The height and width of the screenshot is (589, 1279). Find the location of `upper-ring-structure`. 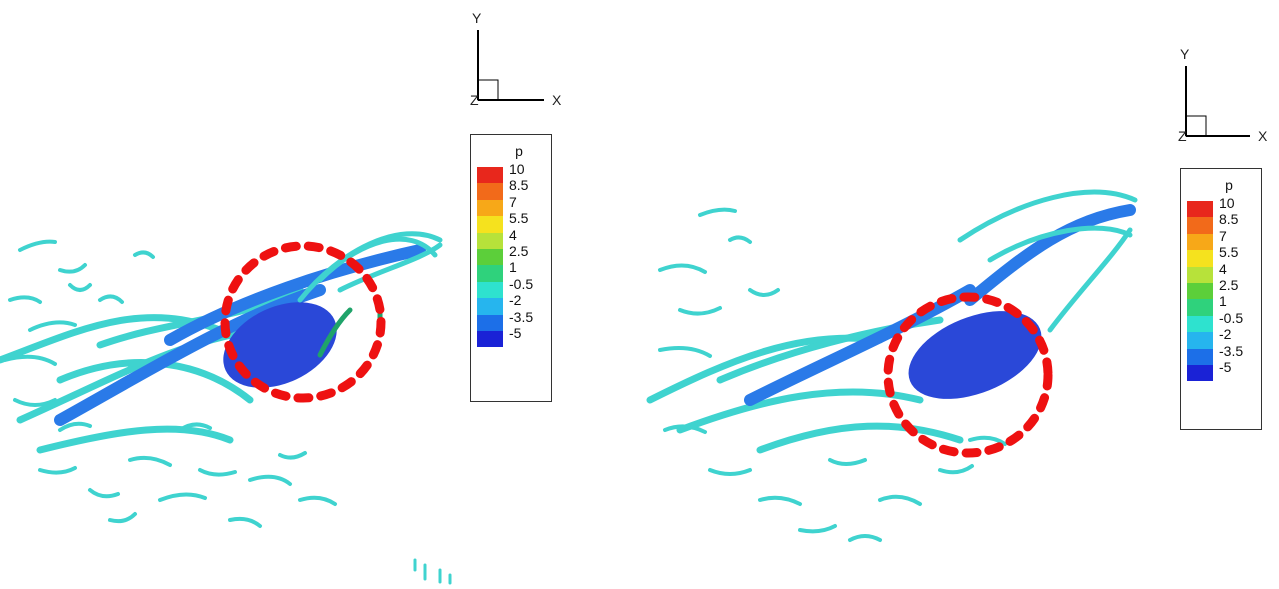

upper-ring-structure is located at coordinates (370, 267).